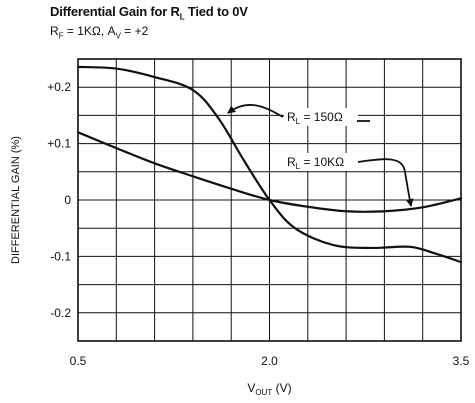 Image resolution: width=475 pixels, height=403 pixels. What do you see at coordinates (269, 361) in the screenshot?
I see `x-tick-label: 2.0` at bounding box center [269, 361].